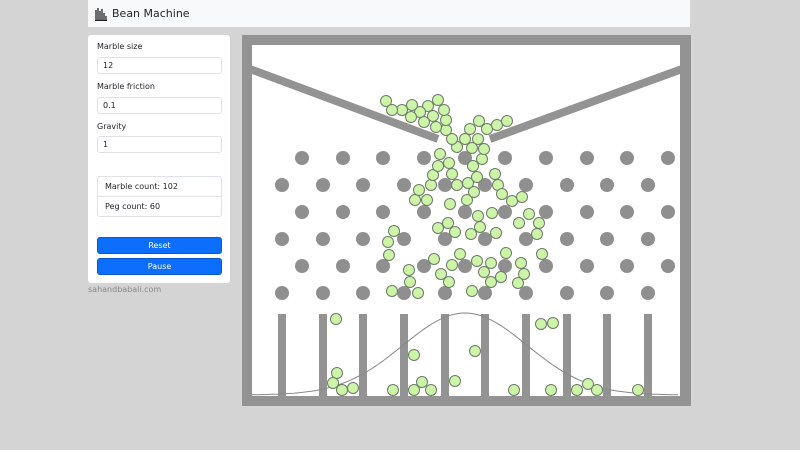  Describe the element at coordinates (142, 14) in the screenshot. I see `brand: Bean Machine` at that location.